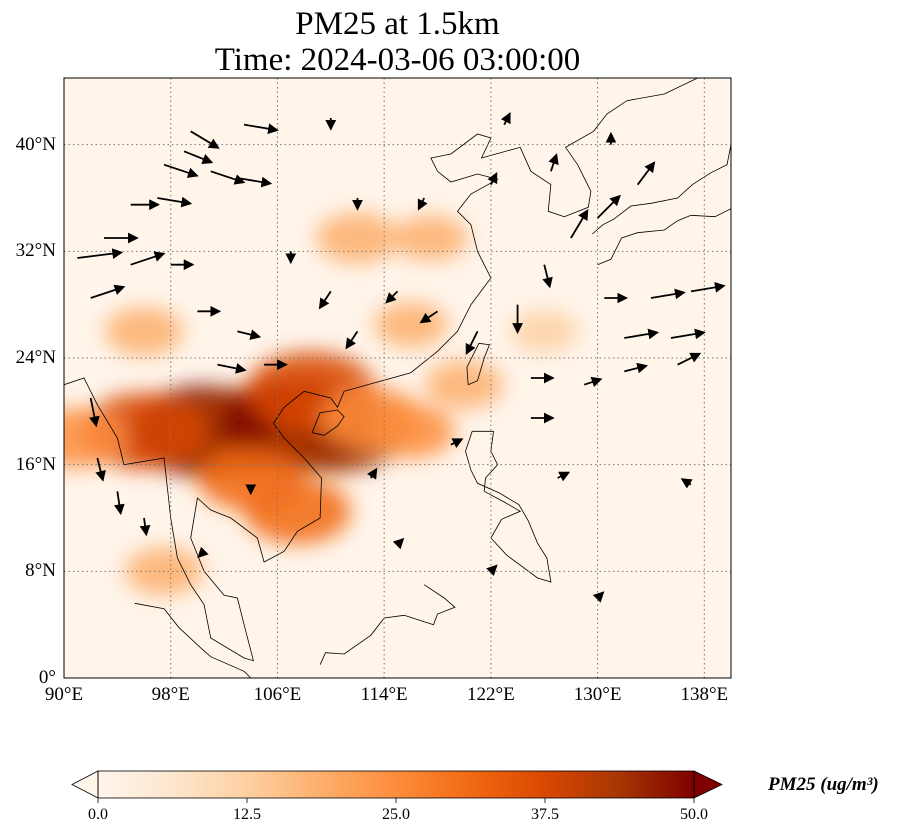 Image resolution: width=905 pixels, height=836 pixels. Describe the element at coordinates (823, 784) in the screenshot. I see `colorbar-unit-label: PM25 (ug/m³)` at that location.